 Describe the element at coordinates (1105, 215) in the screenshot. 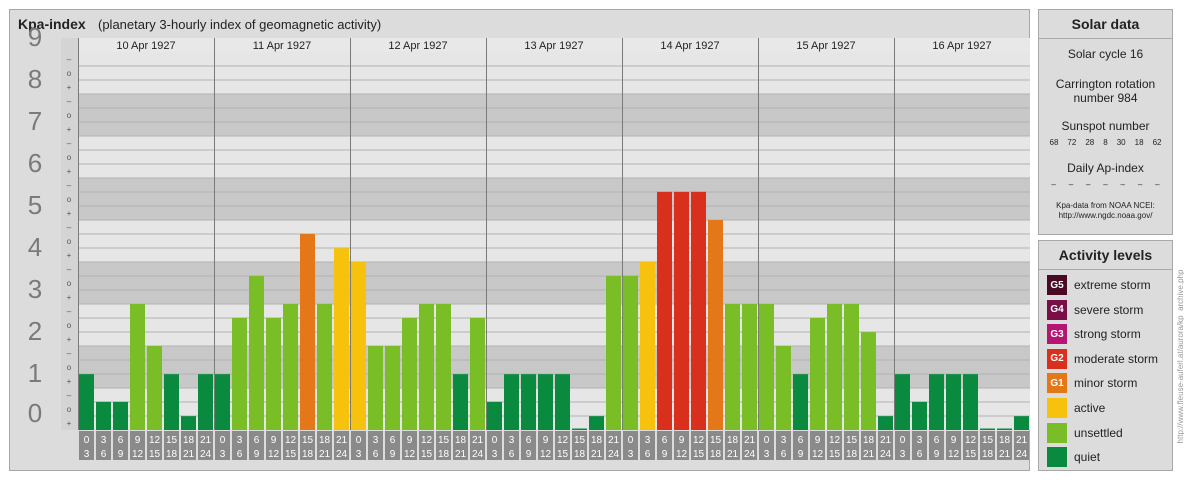

I see `source-link: http://www.ngdc.noaa.gov/` at that location.